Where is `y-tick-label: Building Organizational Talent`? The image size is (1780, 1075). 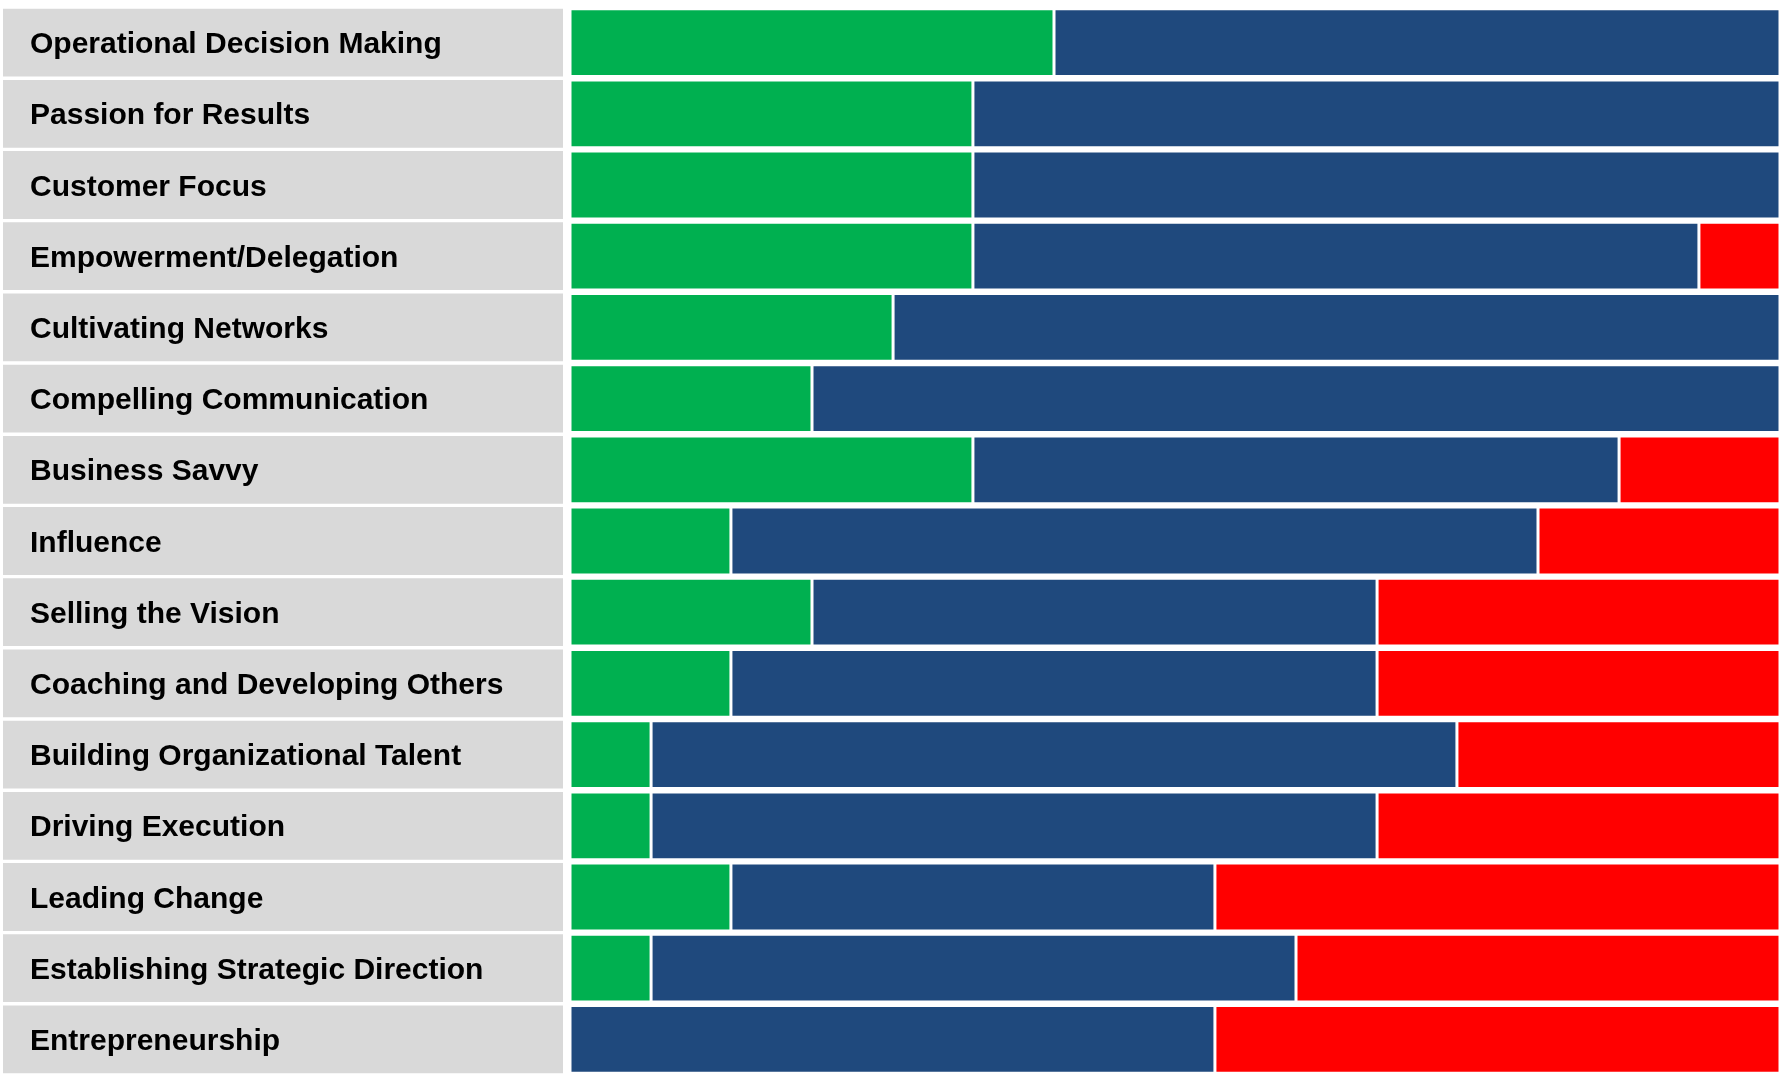
y-tick-label: Building Organizational Talent is located at coordinates (246, 755).